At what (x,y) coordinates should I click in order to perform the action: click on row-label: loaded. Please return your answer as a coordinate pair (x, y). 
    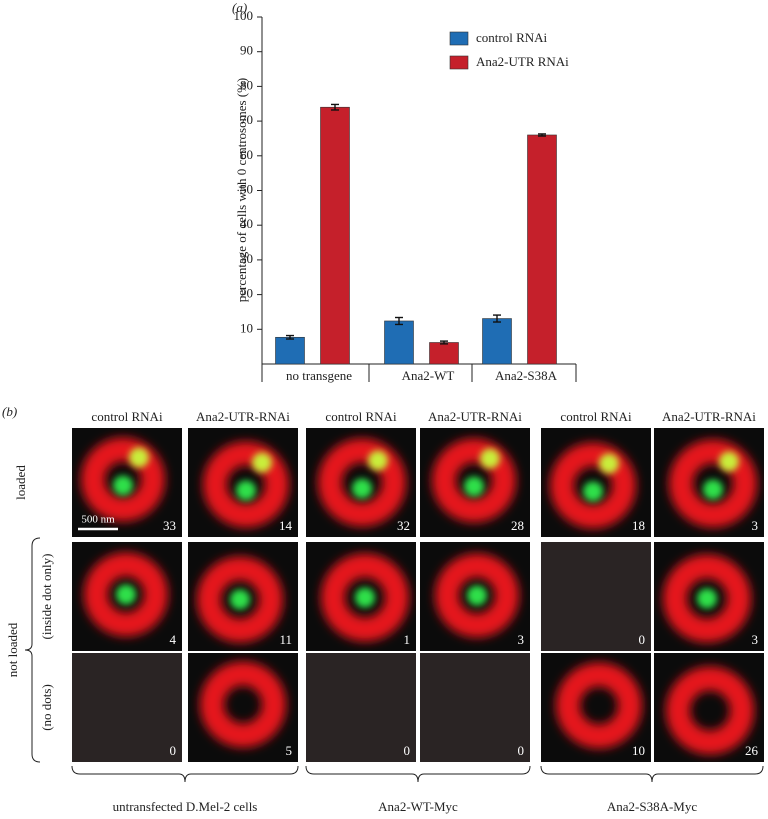
    Looking at the image, I should click on (20, 482).